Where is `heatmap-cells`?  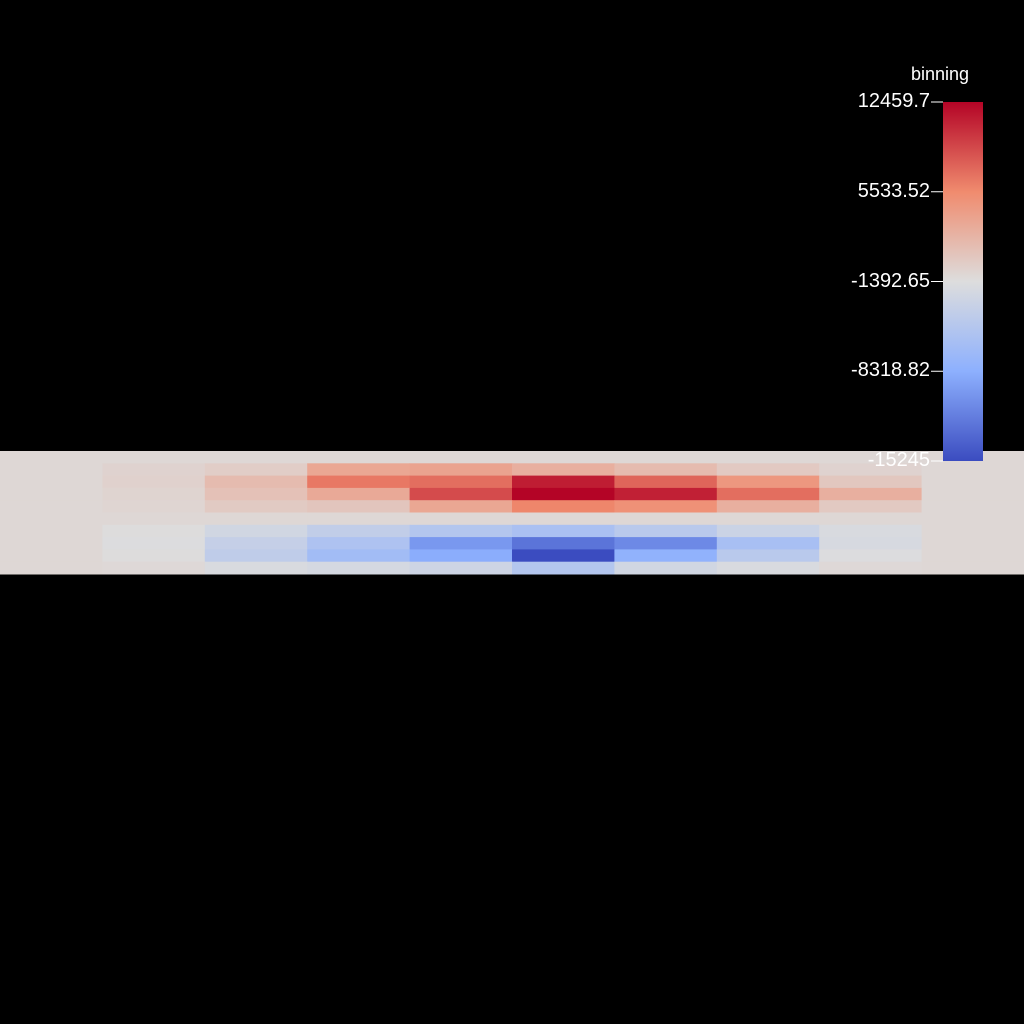 heatmap-cells is located at coordinates (512, 513).